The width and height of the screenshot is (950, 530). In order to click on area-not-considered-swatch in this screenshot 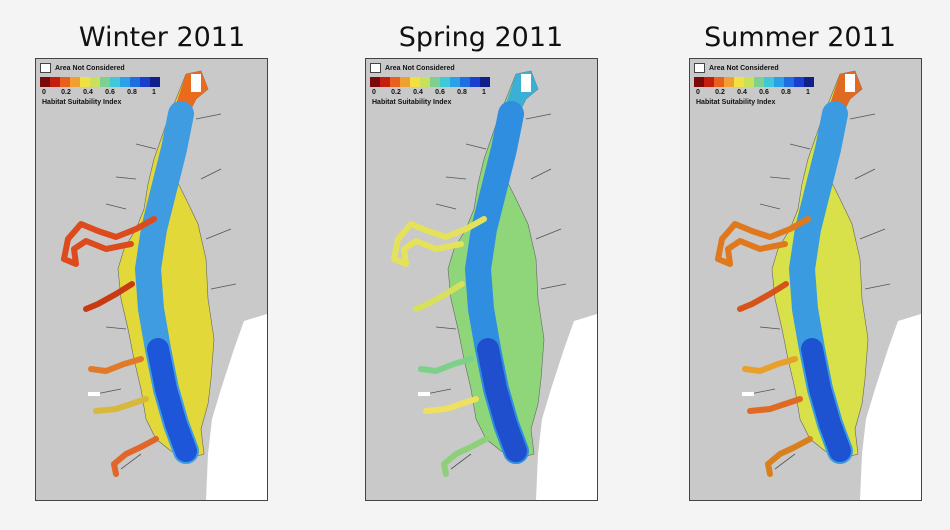, I will do `click(699, 68)`.